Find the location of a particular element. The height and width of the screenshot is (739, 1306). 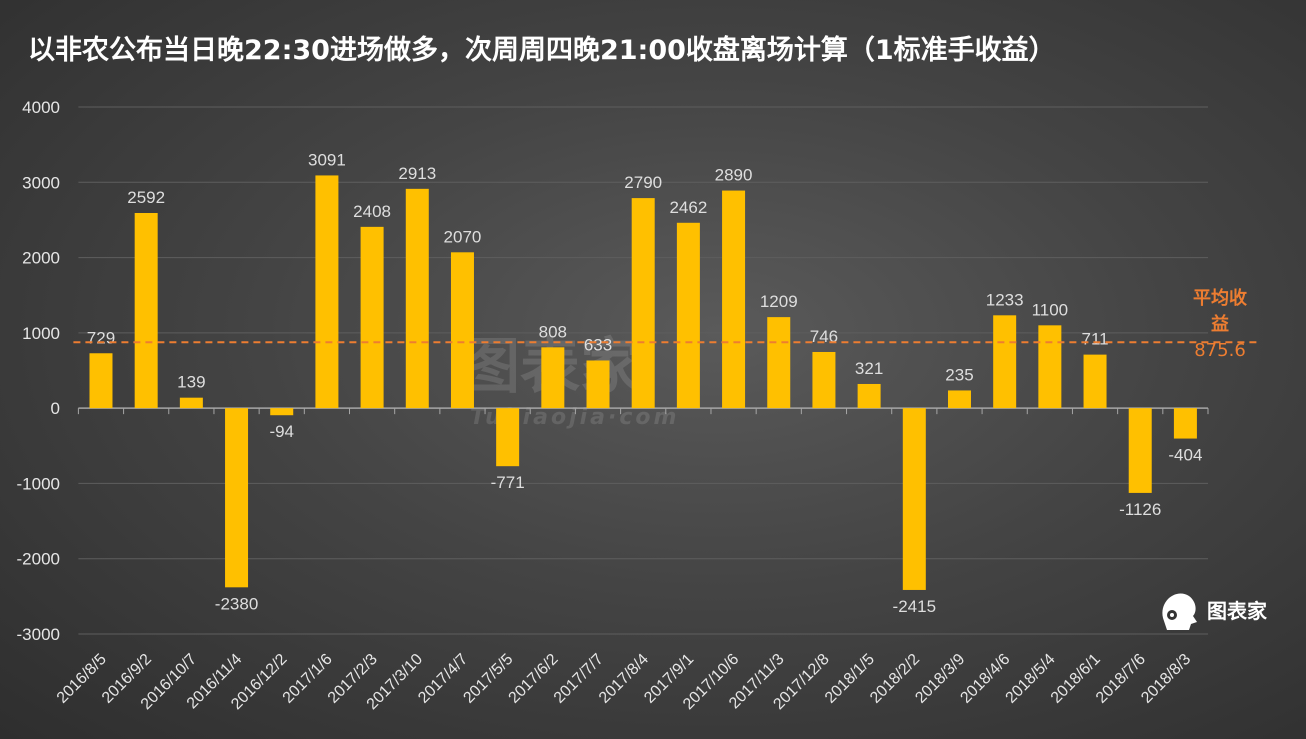

y-tick-label: 1000 is located at coordinates (41, 333).